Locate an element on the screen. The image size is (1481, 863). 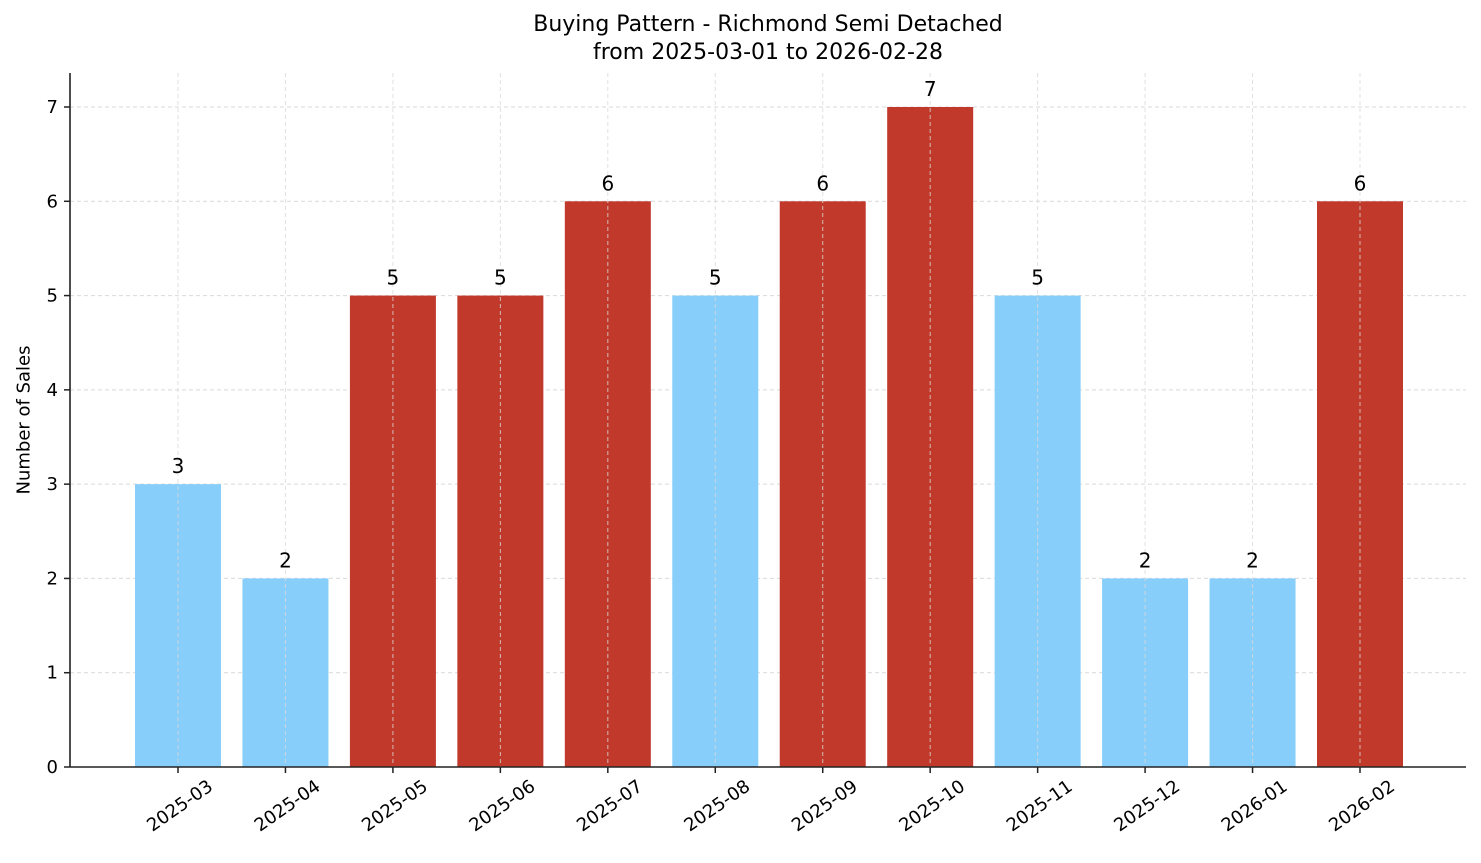
x-tick-label: 2025-12 is located at coordinates (1147, 806).